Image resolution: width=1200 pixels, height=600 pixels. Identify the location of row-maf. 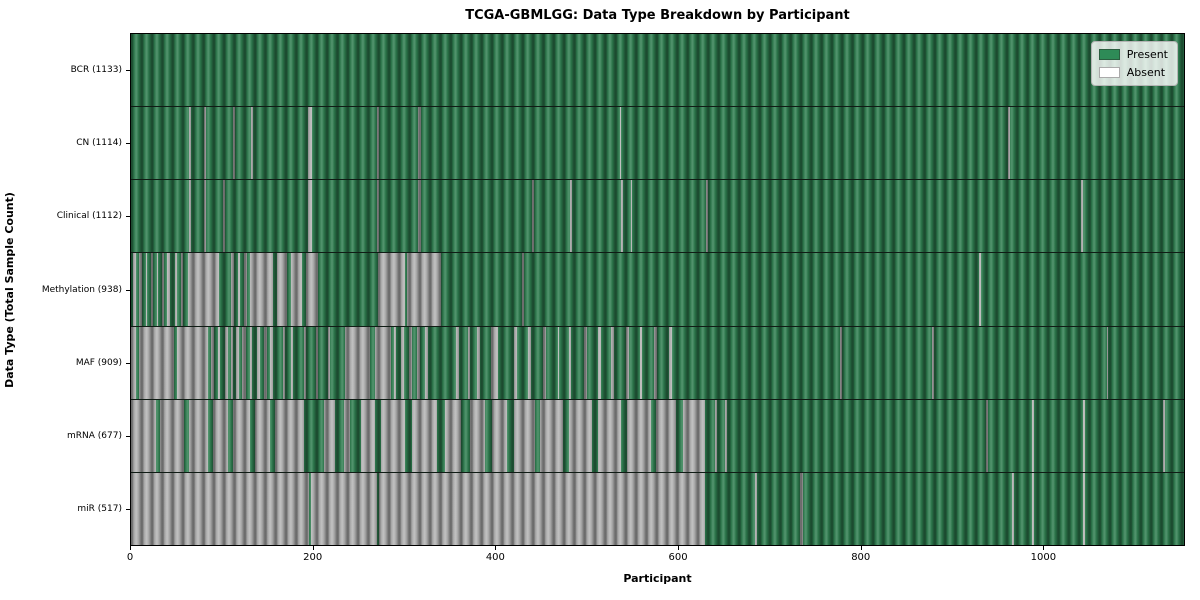
(657, 363).